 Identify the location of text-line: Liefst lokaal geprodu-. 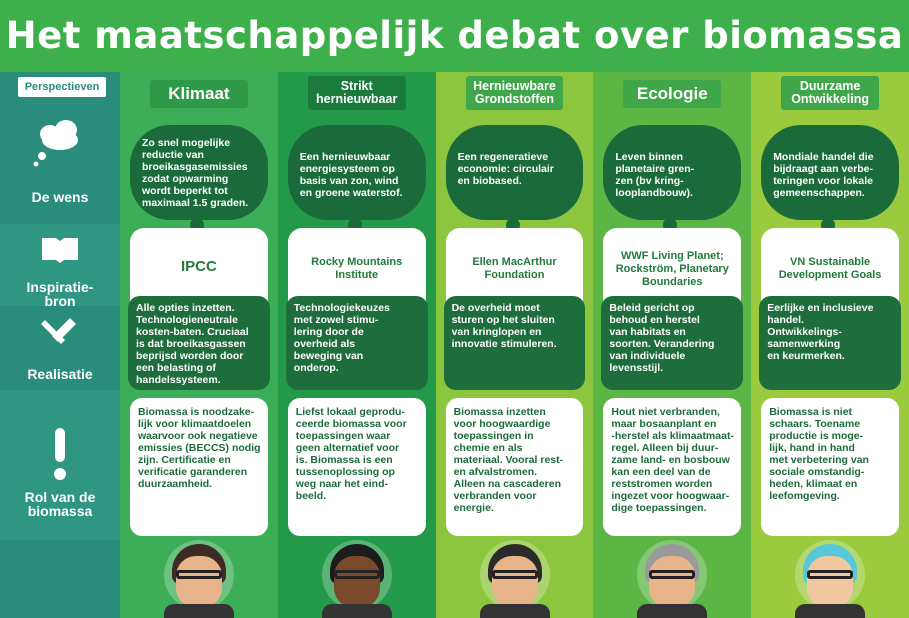
(350, 412).